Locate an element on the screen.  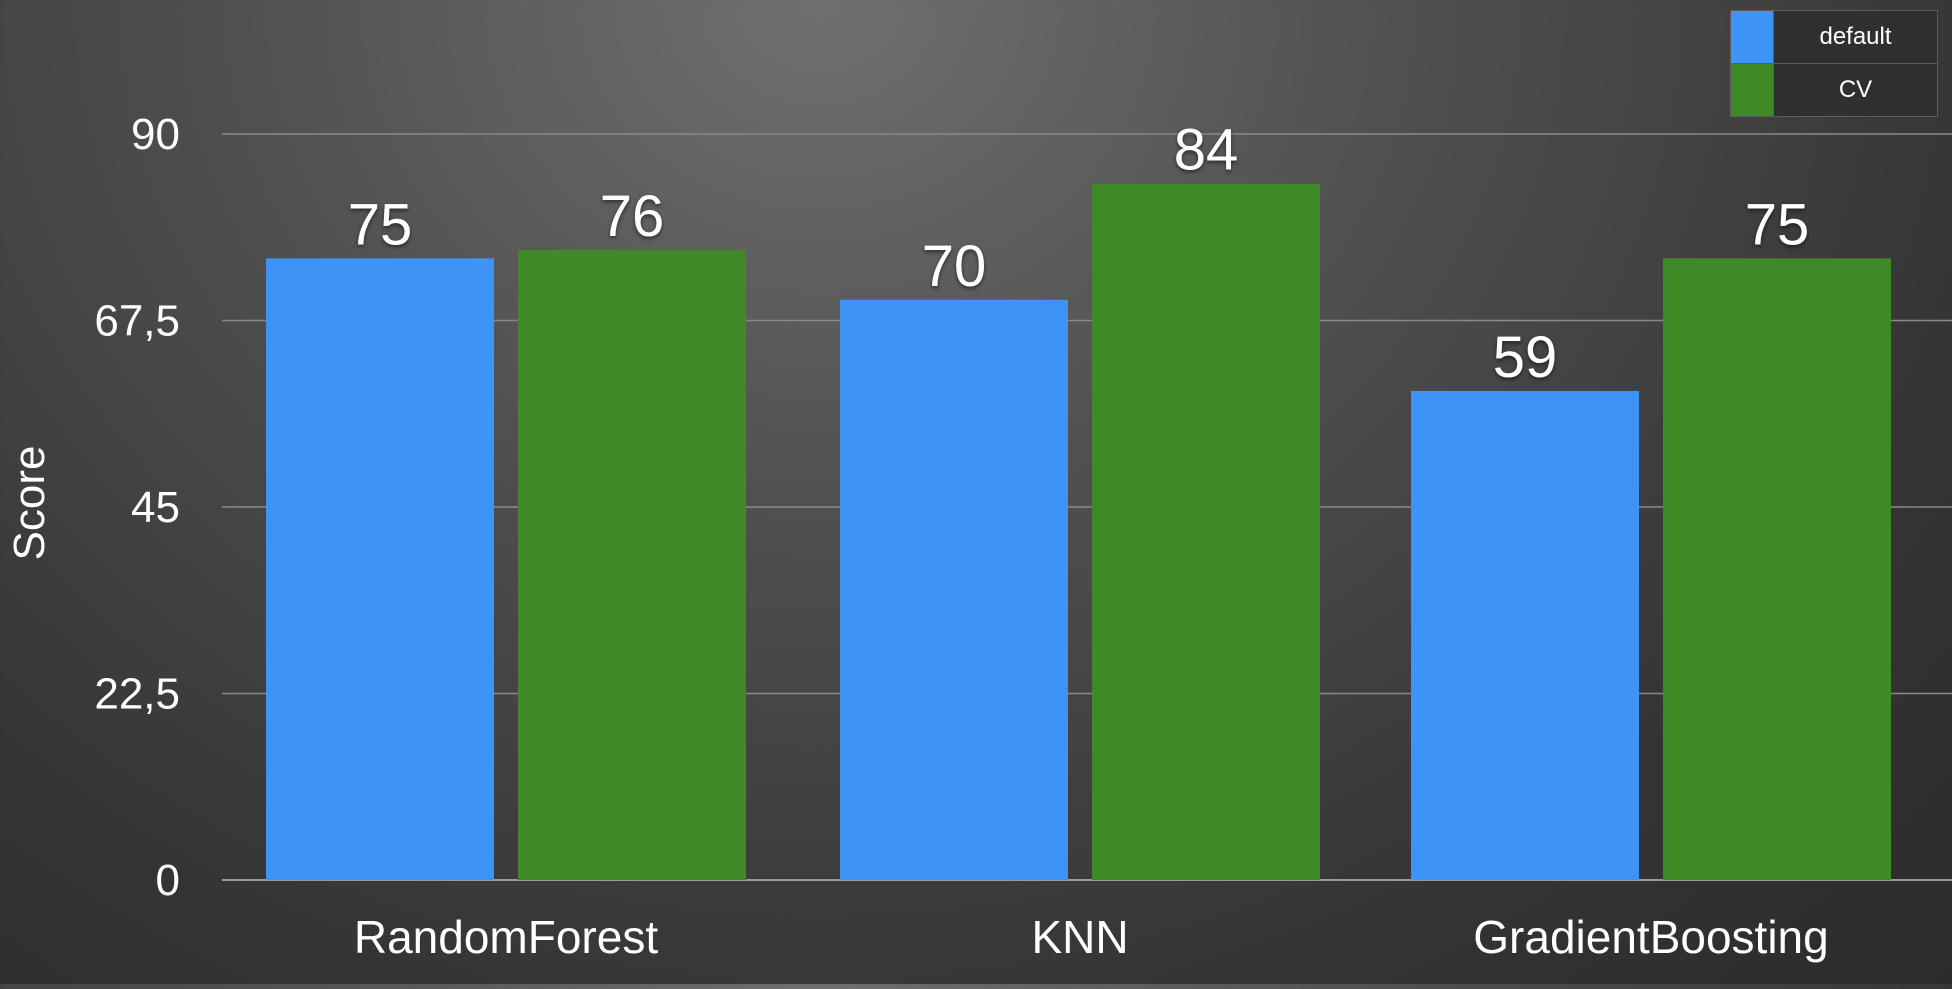
y-axis-title: Score is located at coordinates (29, 503).